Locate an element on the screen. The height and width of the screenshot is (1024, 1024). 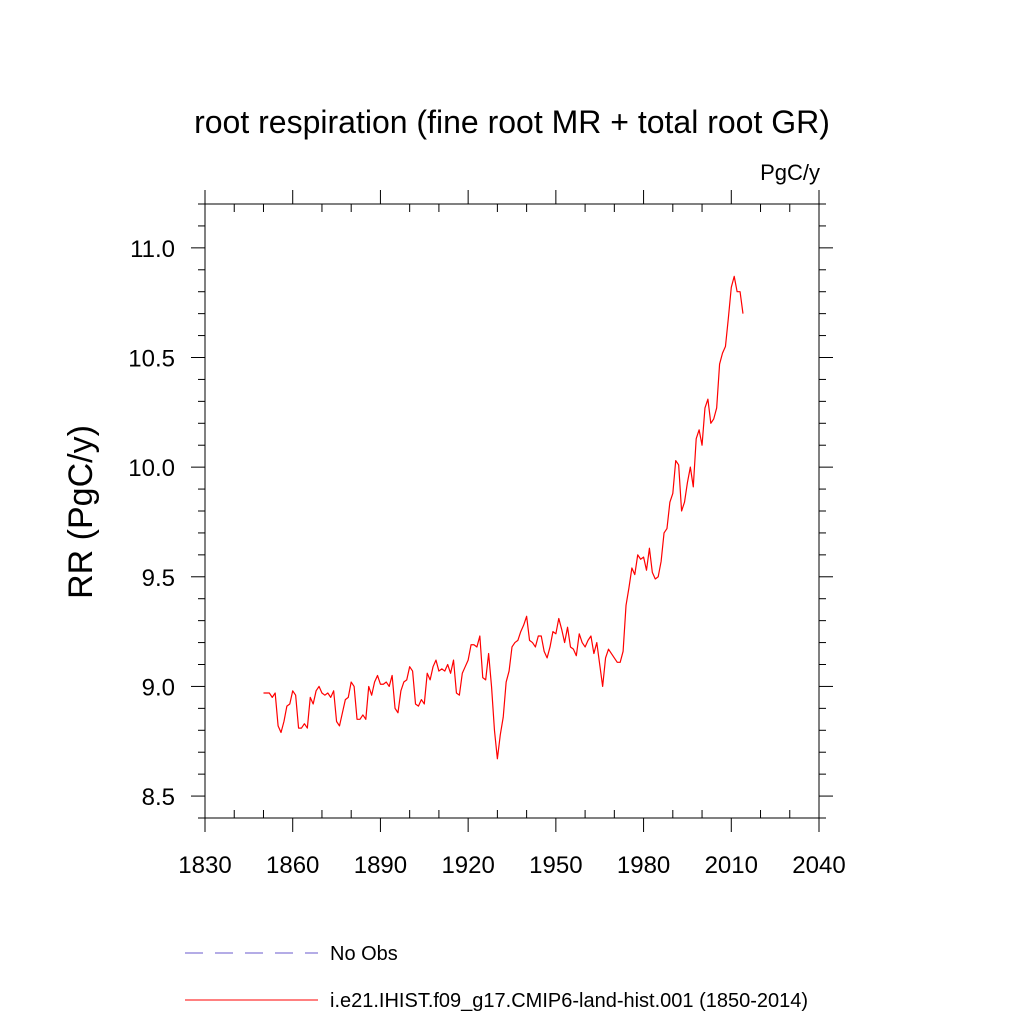
y-axis-label: RR (PgC/y) is located at coordinates (81, 512).